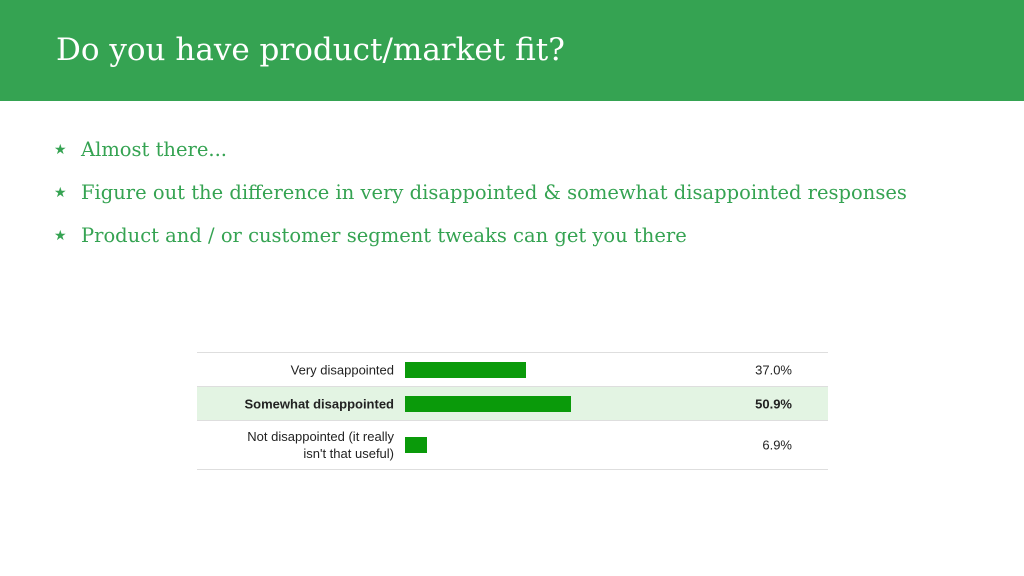 This screenshot has height=576, width=1024. I want to click on result-label: Somewhat disappointed, so click(319, 403).